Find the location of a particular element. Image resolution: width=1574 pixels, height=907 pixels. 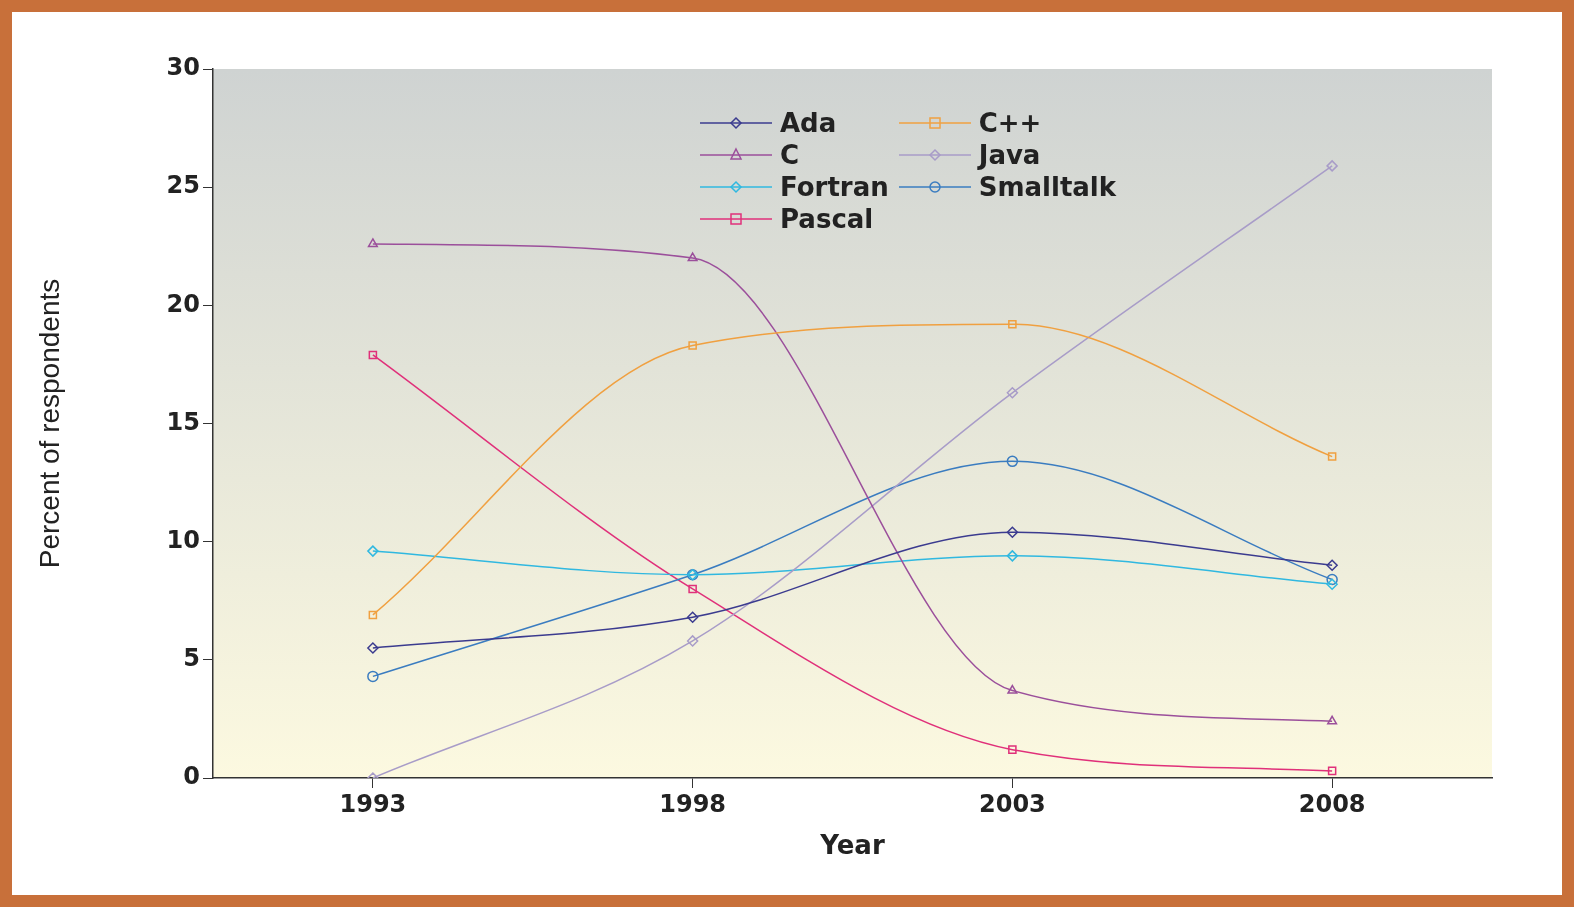

y-tick-label: 10 is located at coordinates (183, 539).